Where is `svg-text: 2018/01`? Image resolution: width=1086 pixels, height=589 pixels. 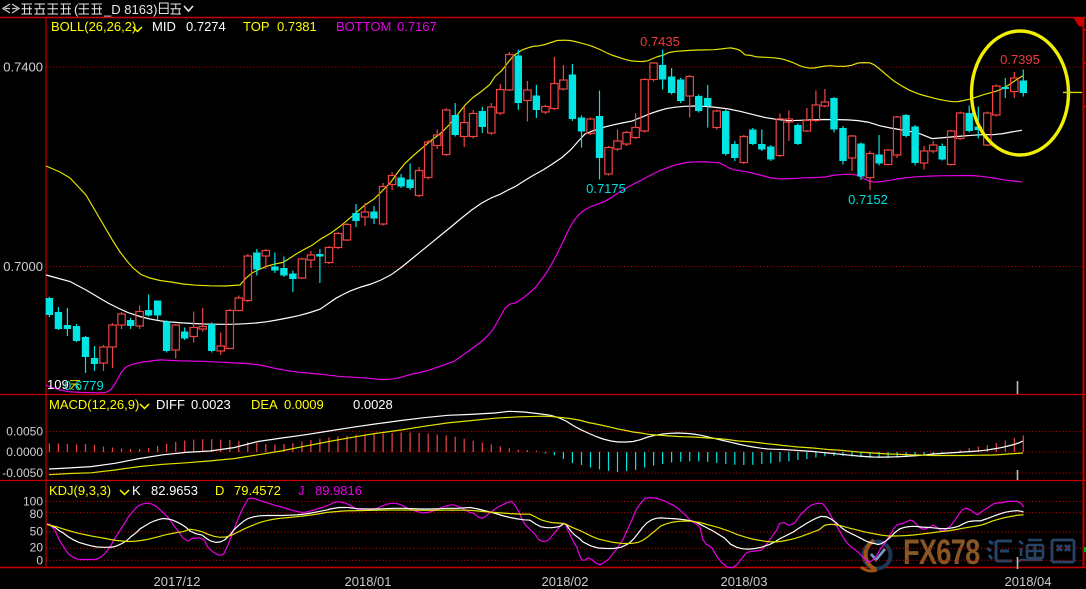 svg-text: 2018/01 is located at coordinates (368, 581).